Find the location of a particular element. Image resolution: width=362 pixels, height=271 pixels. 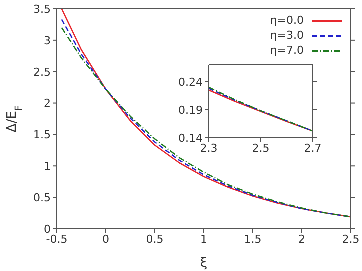

y-tick-label: 3 is located at coordinates (47, 41).